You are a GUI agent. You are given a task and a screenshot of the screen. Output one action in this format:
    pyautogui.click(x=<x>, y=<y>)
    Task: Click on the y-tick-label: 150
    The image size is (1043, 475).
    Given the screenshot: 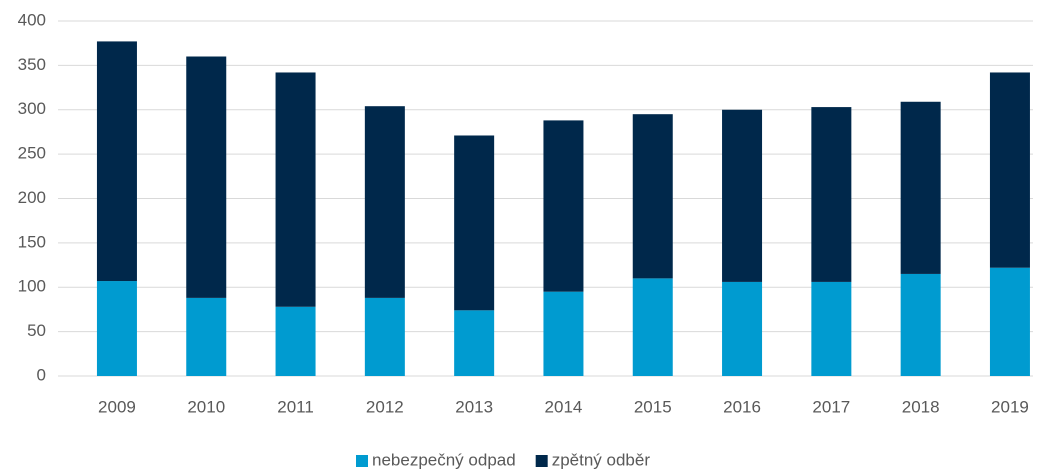 What is the action you would take?
    pyautogui.click(x=32, y=241)
    